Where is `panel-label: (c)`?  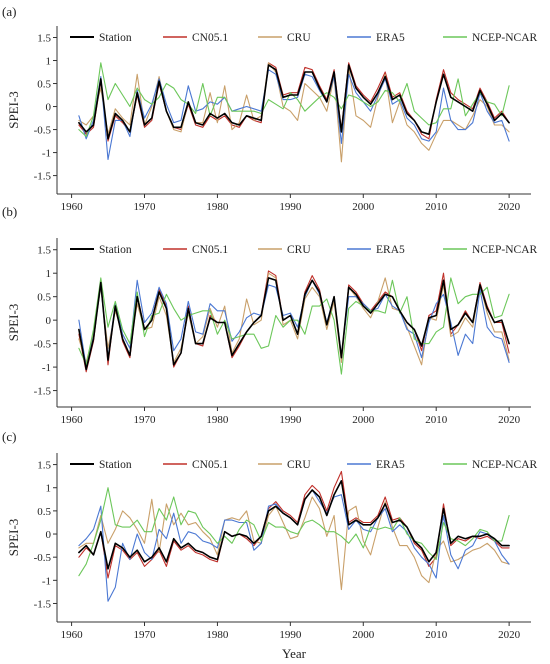
panel-label: (c) is located at coordinates (9, 436).